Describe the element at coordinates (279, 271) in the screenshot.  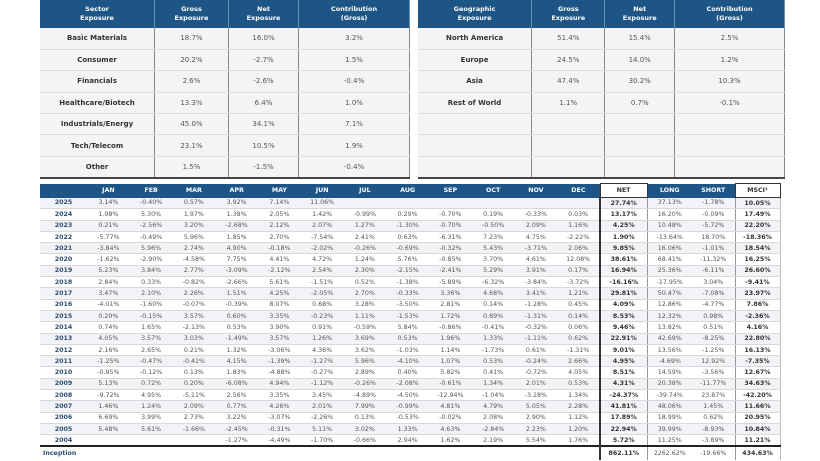
I see `month-return: -2.12%` at that location.